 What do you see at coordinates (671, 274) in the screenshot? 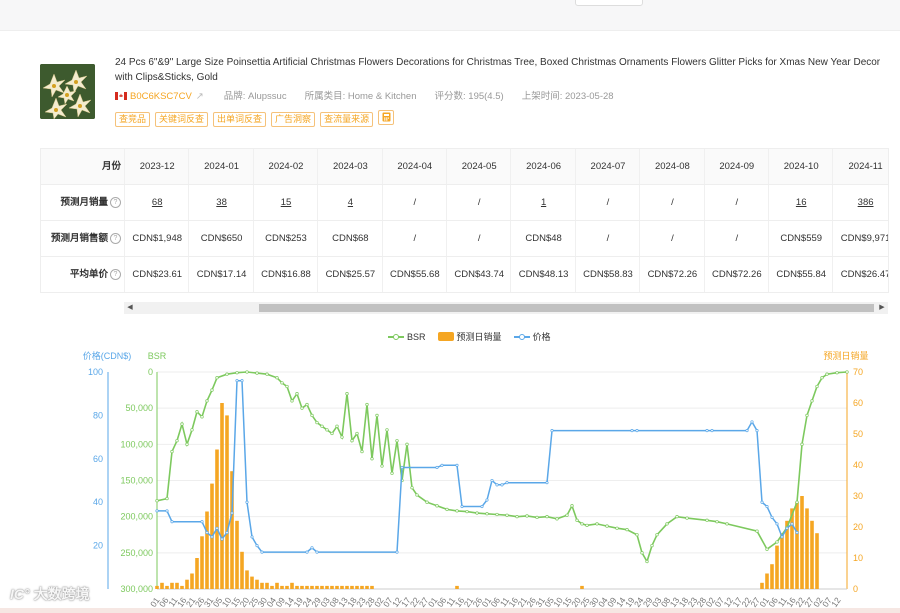
I see `table-cell: CDN$72.26` at bounding box center [671, 274].